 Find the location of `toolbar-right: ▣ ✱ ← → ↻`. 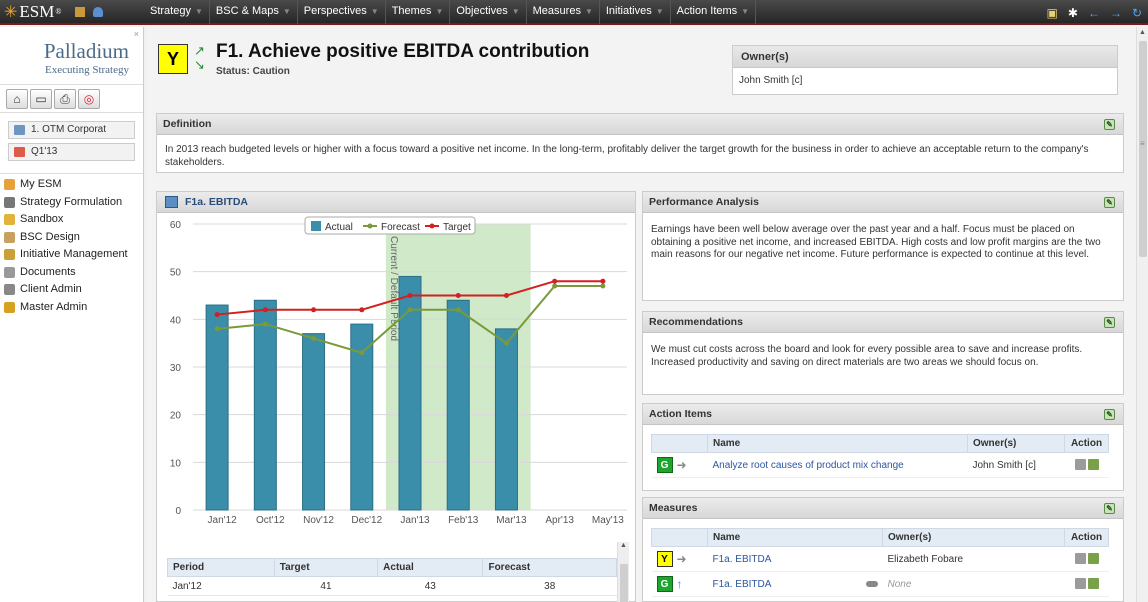

toolbar-right: ▣ ✱ ← → ↻ is located at coordinates (1094, 12).